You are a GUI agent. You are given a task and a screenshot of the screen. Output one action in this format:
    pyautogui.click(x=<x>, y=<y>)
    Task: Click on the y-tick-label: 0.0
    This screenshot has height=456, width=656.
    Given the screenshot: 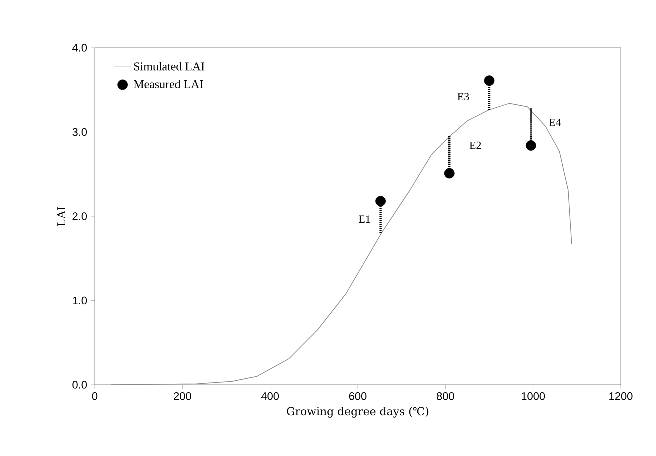 What is the action you would take?
    pyautogui.click(x=80, y=385)
    